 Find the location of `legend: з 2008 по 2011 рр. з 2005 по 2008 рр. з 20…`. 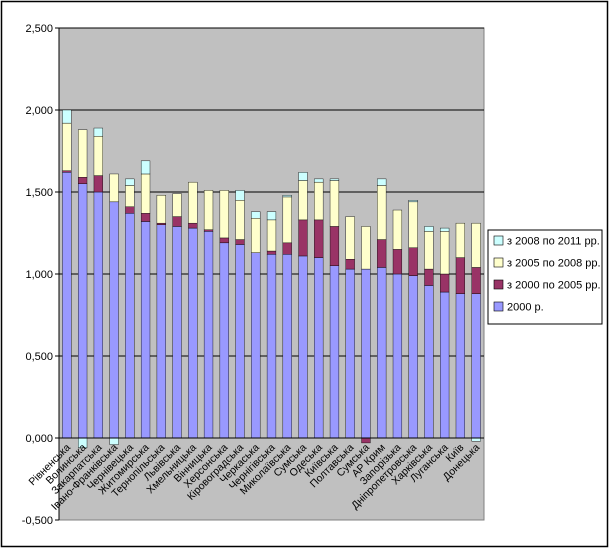

legend: з 2008 по 2011 рр. з 2005 по 2008 рр. з 20… is located at coordinates (545, 277).